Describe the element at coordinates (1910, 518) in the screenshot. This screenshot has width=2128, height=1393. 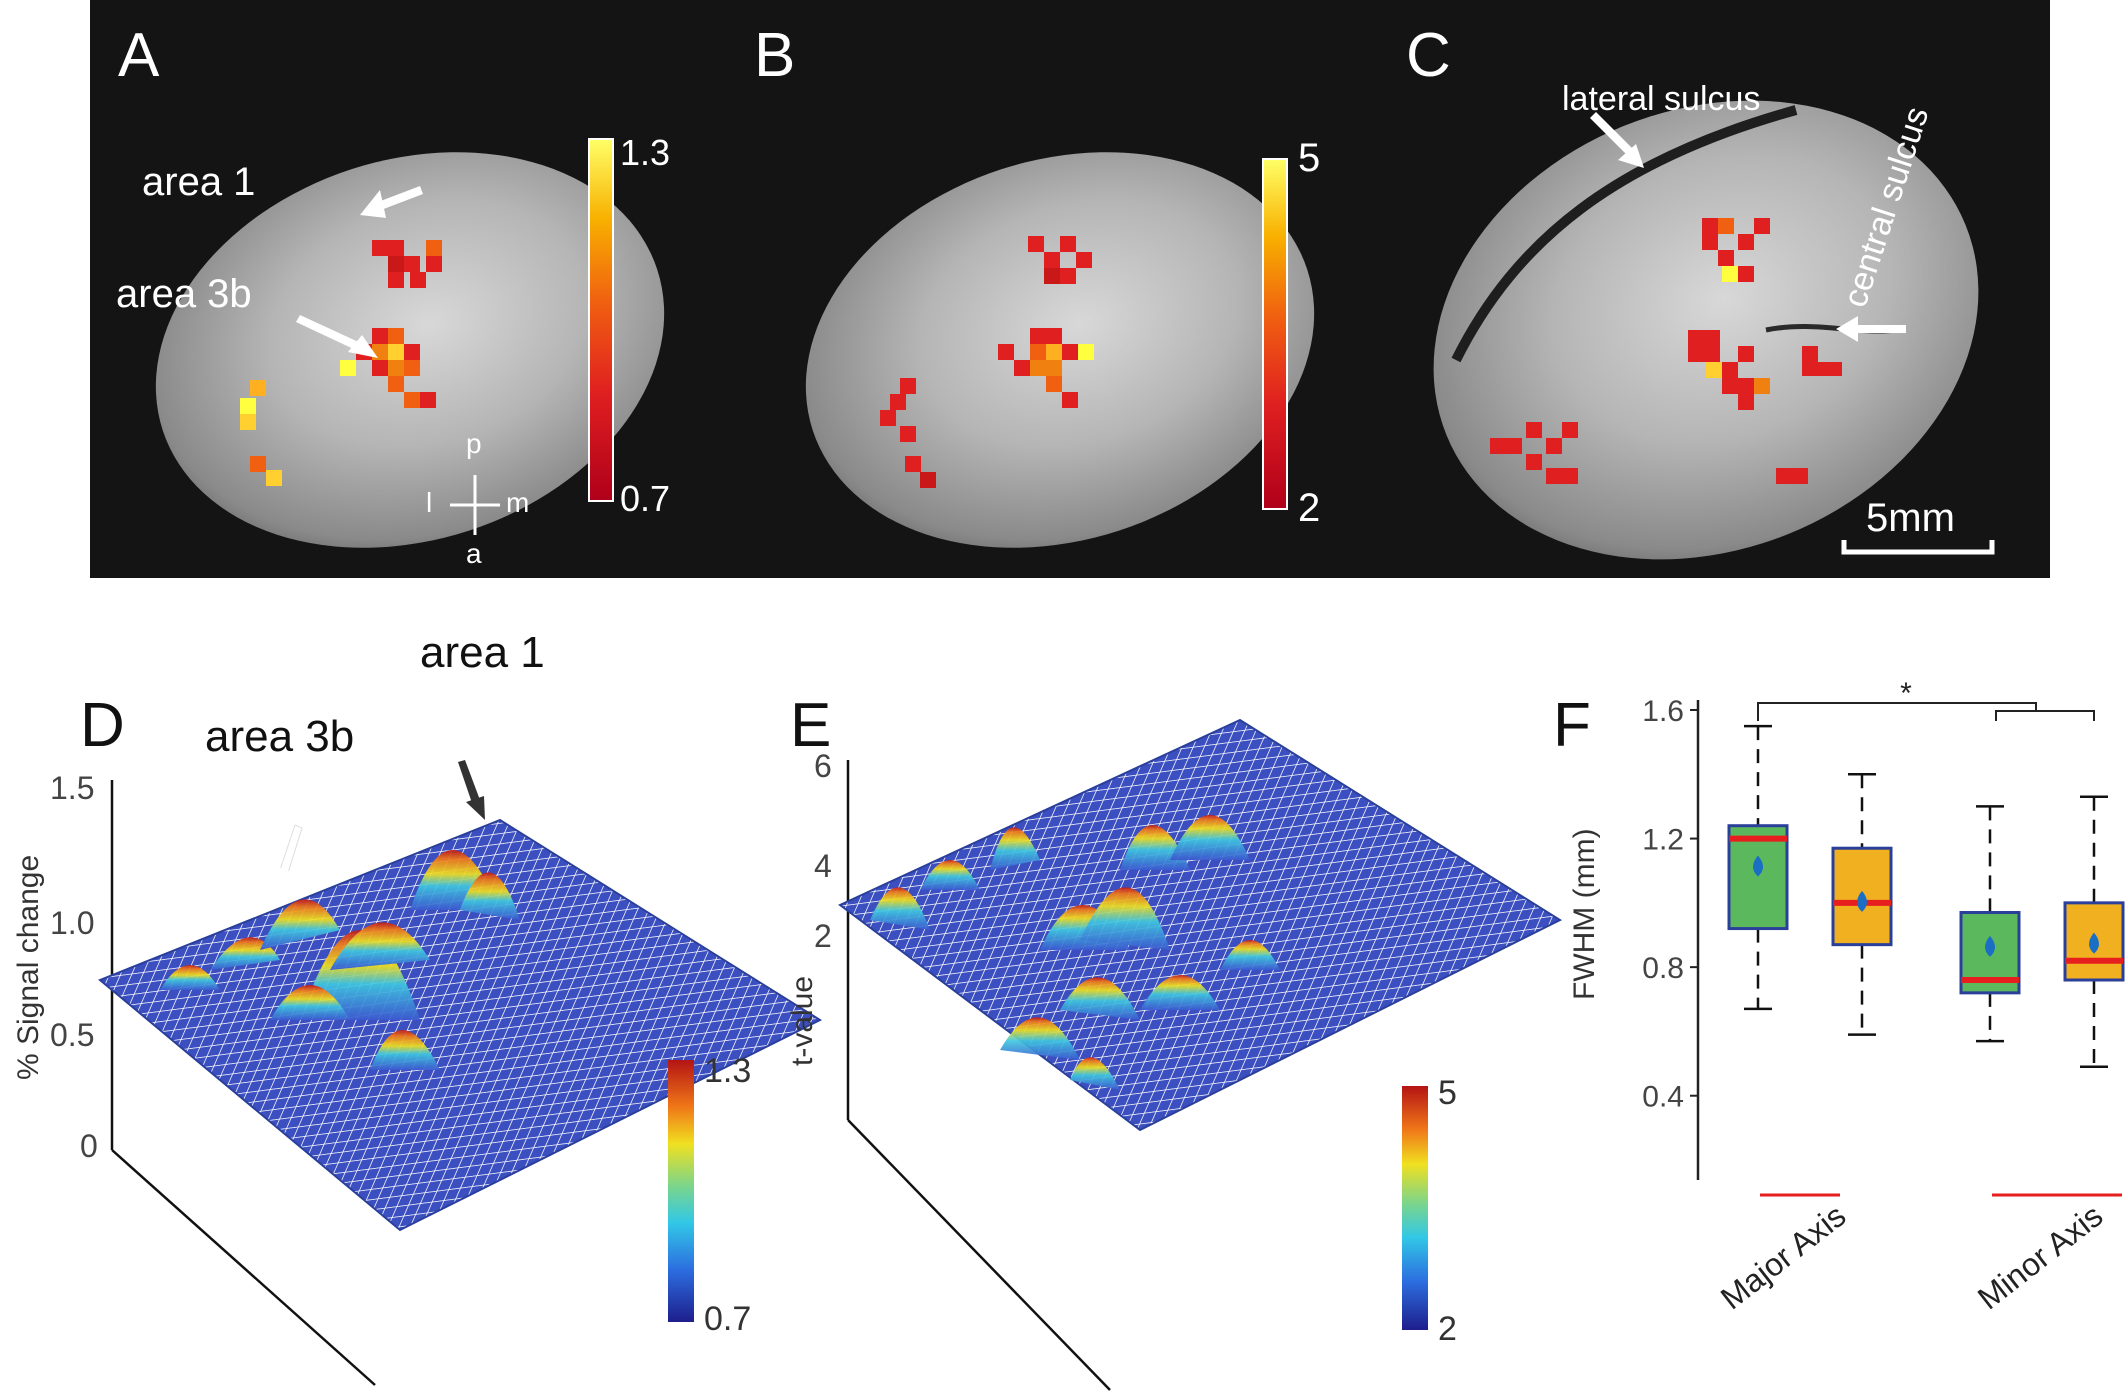
I see `scale-bar-label: 5mm` at that location.